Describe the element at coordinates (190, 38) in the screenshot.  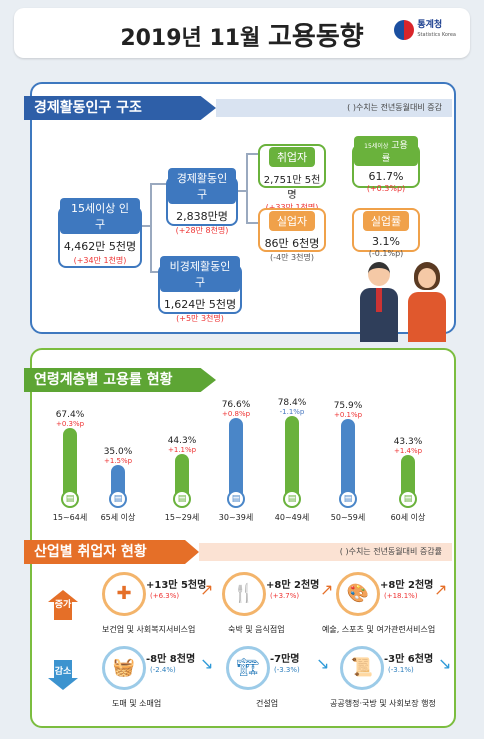
I see `title-date: 2019년 11월` at that location.